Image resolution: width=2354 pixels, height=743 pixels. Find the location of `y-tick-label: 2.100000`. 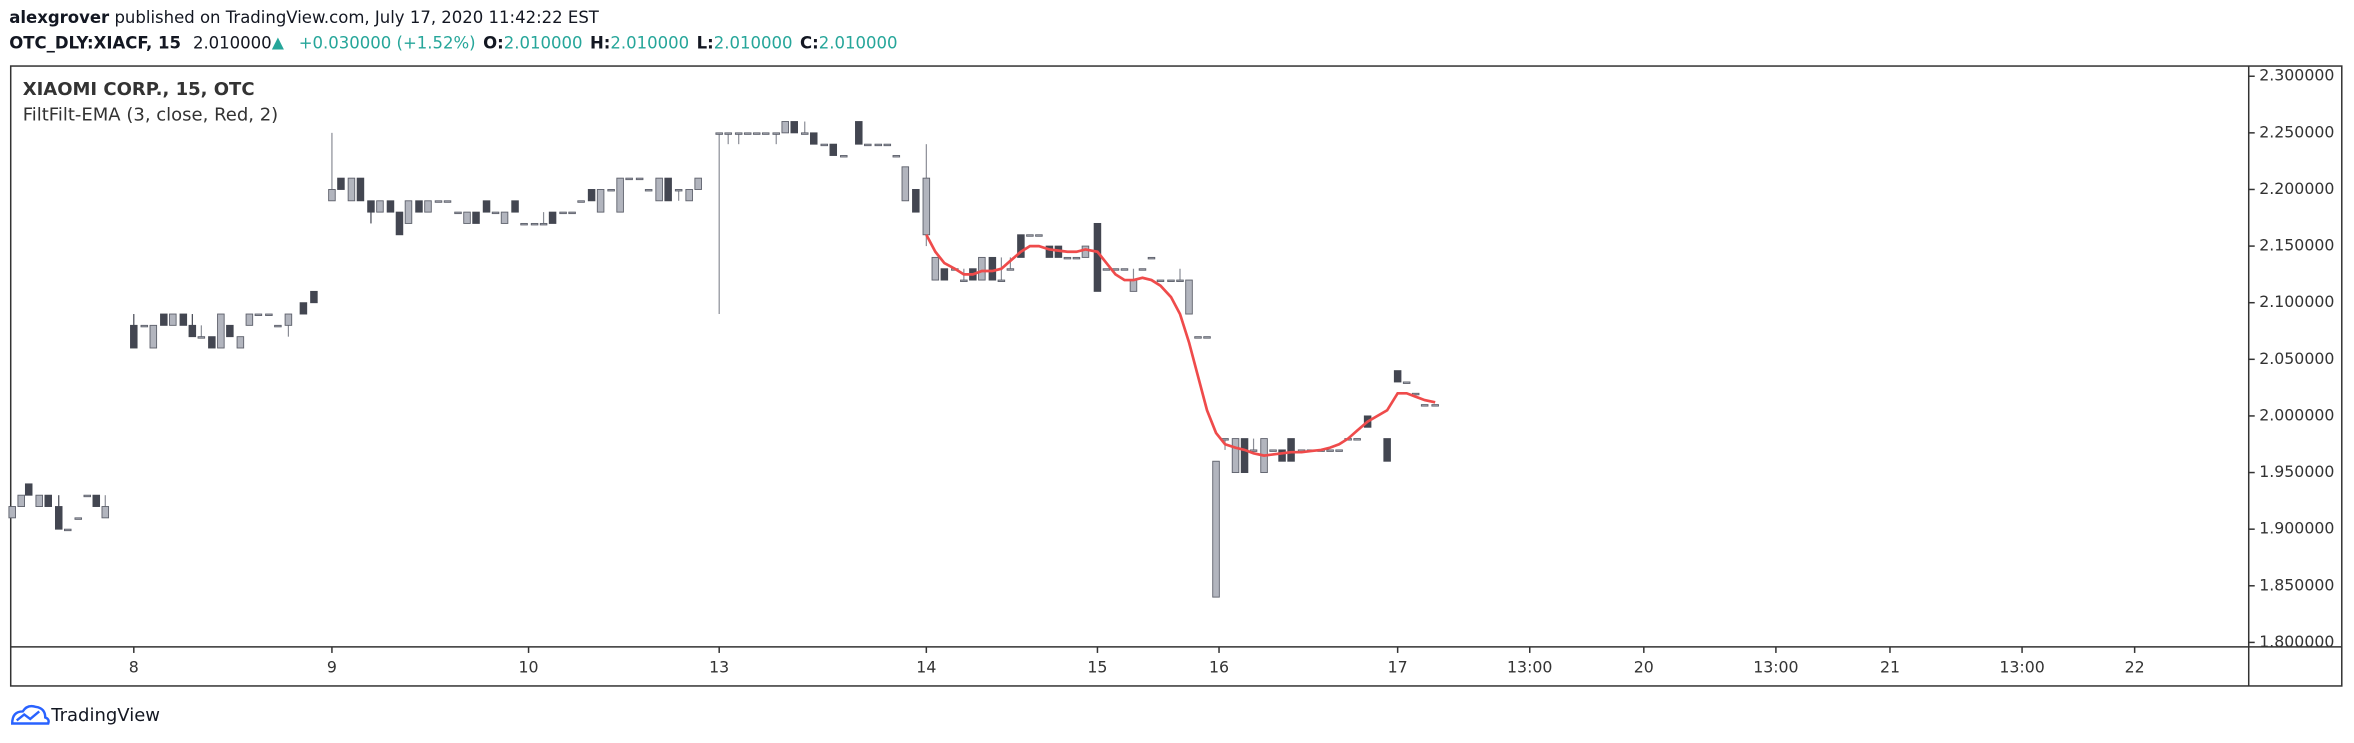

y-tick-label: 2.100000 is located at coordinates (2296, 301).